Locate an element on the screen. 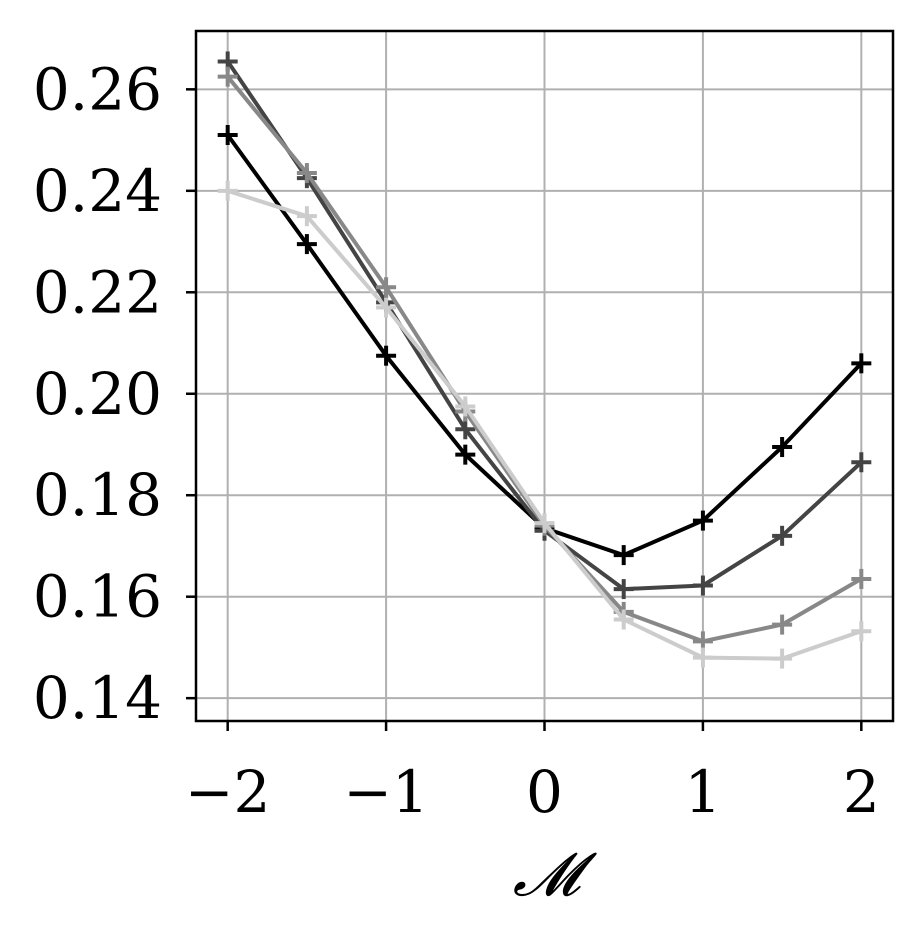 This screenshot has height=946, width=923. x-tick-label: 0 is located at coordinates (544, 792).